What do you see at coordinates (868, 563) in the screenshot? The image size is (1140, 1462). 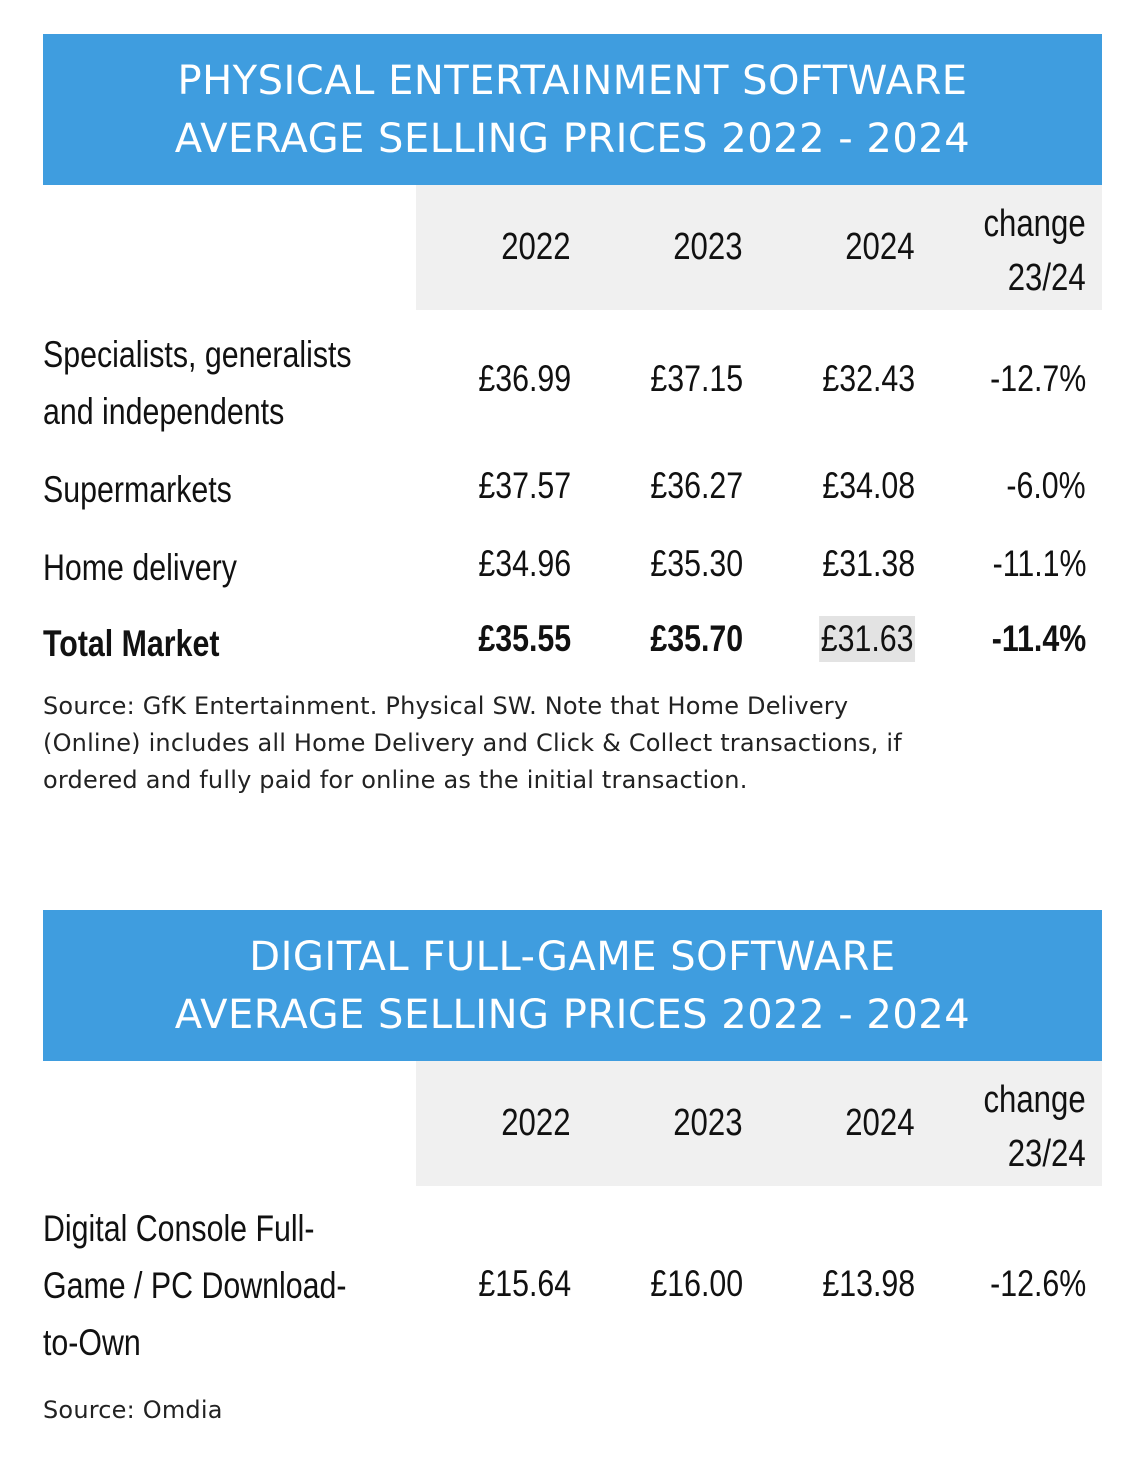 I see `cell-2024: £31.38` at bounding box center [868, 563].